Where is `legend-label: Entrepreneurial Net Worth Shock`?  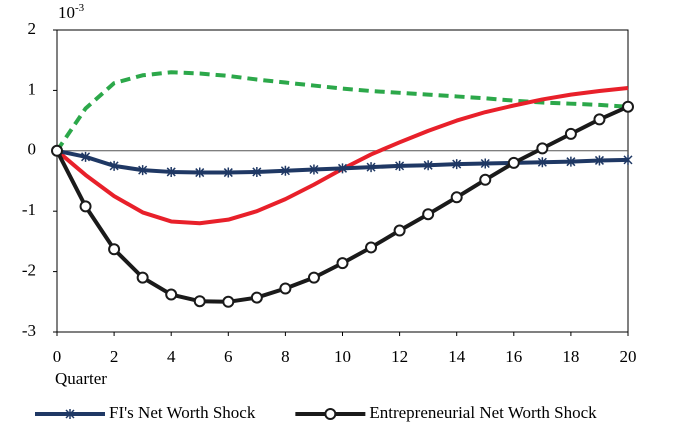 legend-label: Entrepreneurial Net Worth Shock is located at coordinates (483, 412).